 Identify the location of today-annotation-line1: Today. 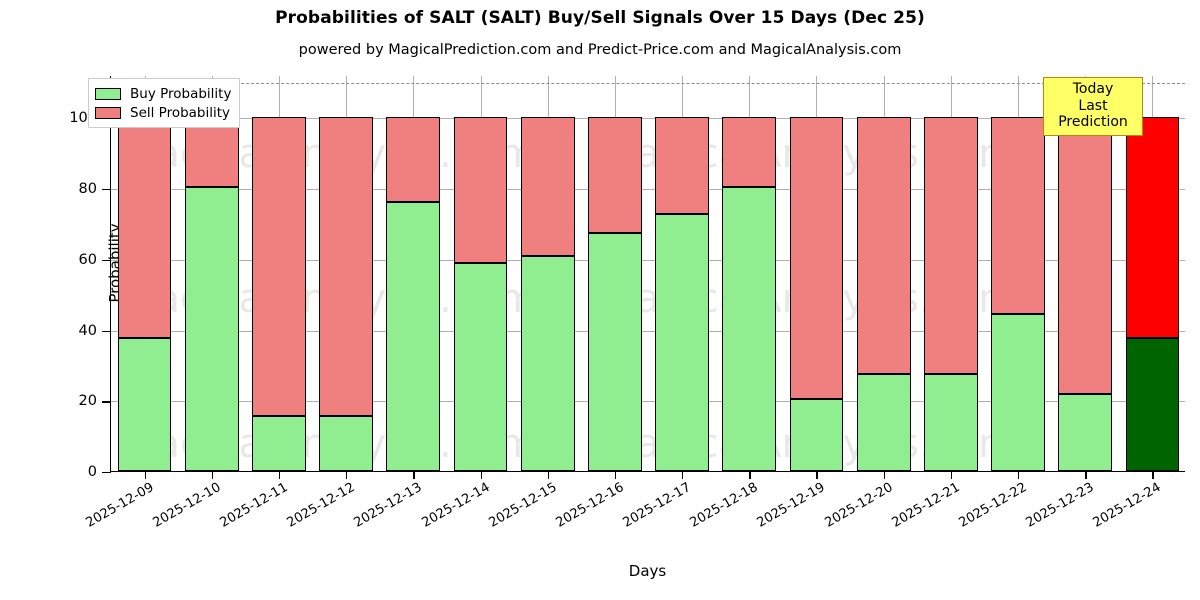
(1093, 89).